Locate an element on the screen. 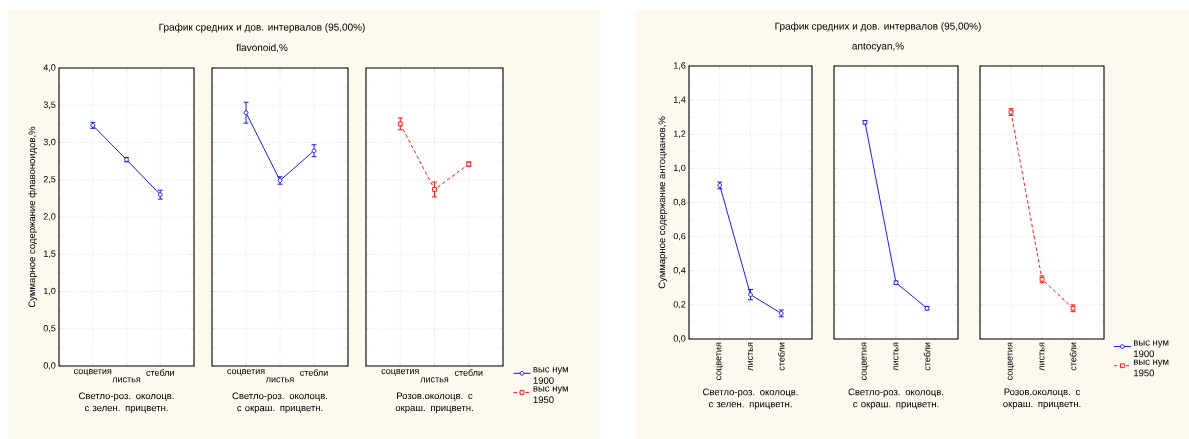 The image size is (1189, 439). y-tick-label: 1,2 is located at coordinates (679, 134).